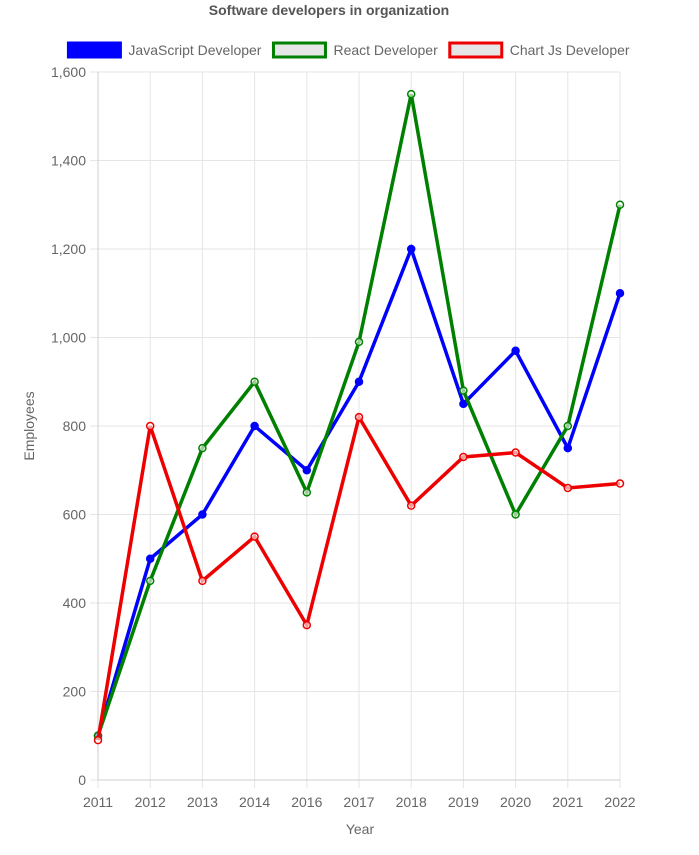  I want to click on x-tick-label: 2022, so click(619, 802).